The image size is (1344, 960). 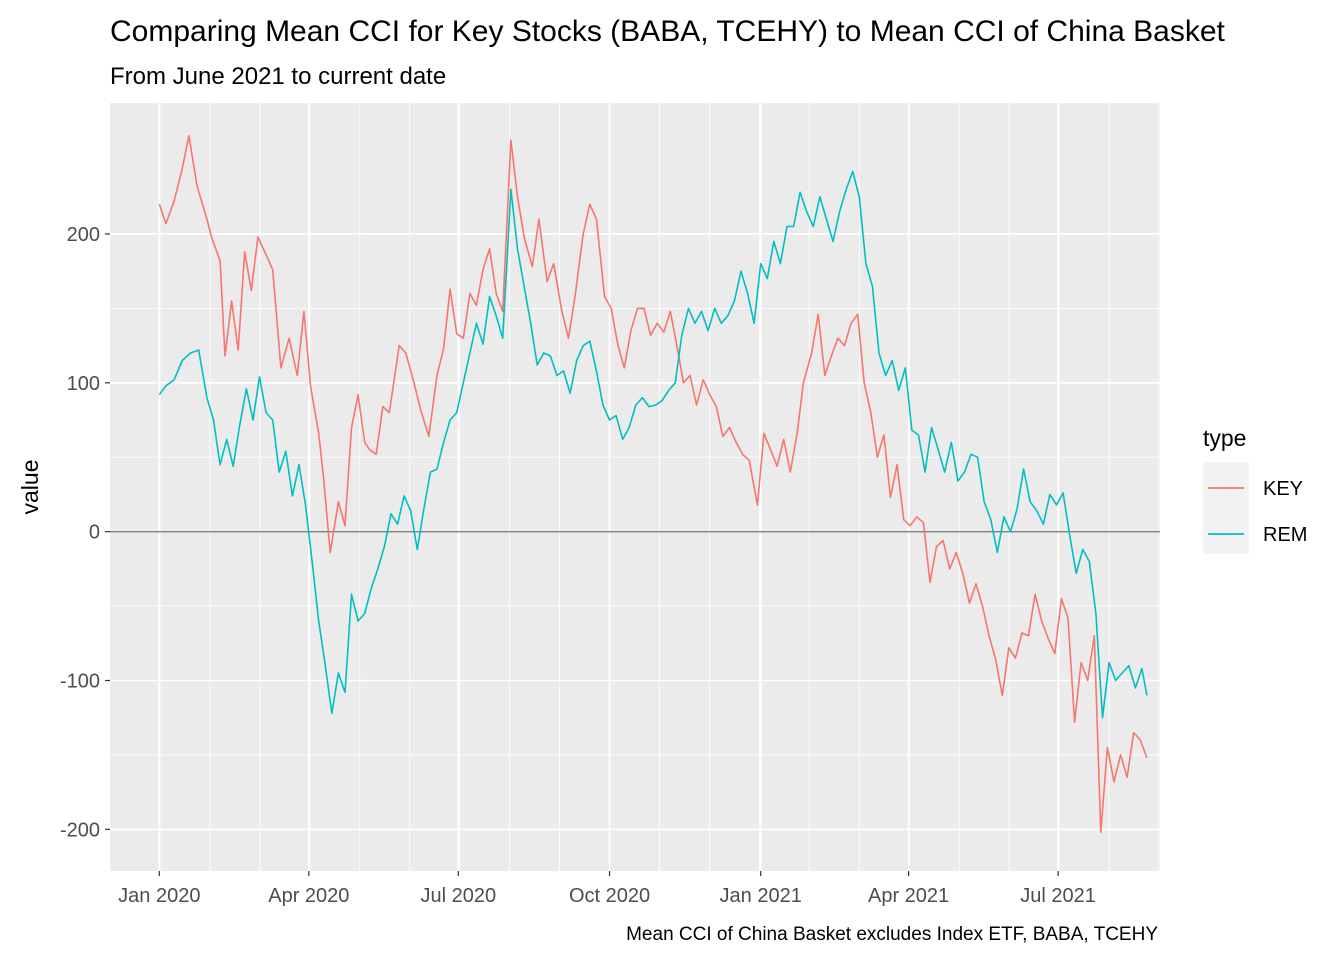 What do you see at coordinates (459, 896) in the screenshot?
I see `x-tick-label: Jul 2020` at bounding box center [459, 896].